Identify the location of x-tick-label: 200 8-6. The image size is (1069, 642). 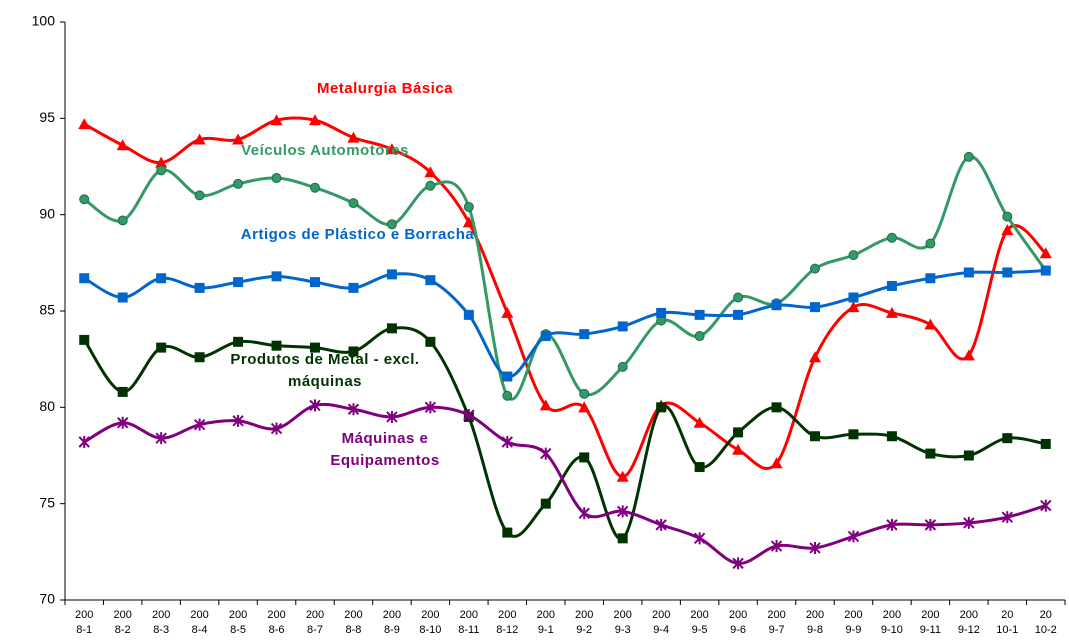
(276, 622).